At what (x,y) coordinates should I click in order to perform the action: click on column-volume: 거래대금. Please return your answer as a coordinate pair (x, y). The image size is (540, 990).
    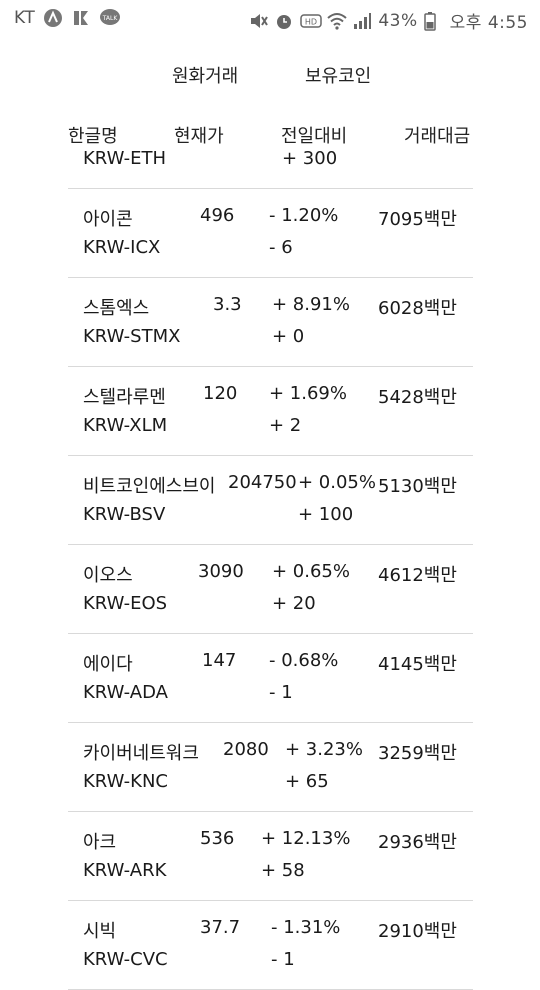
    Looking at the image, I should click on (437, 136).